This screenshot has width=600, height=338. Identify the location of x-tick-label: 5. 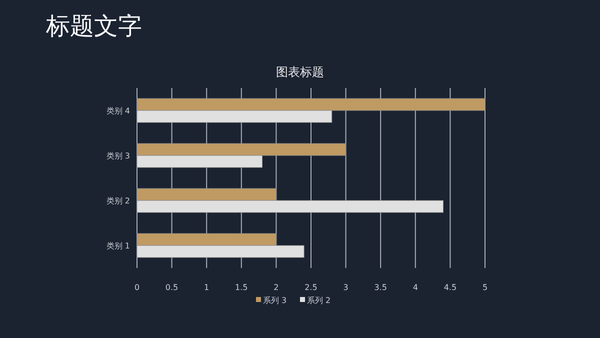
(485, 287).